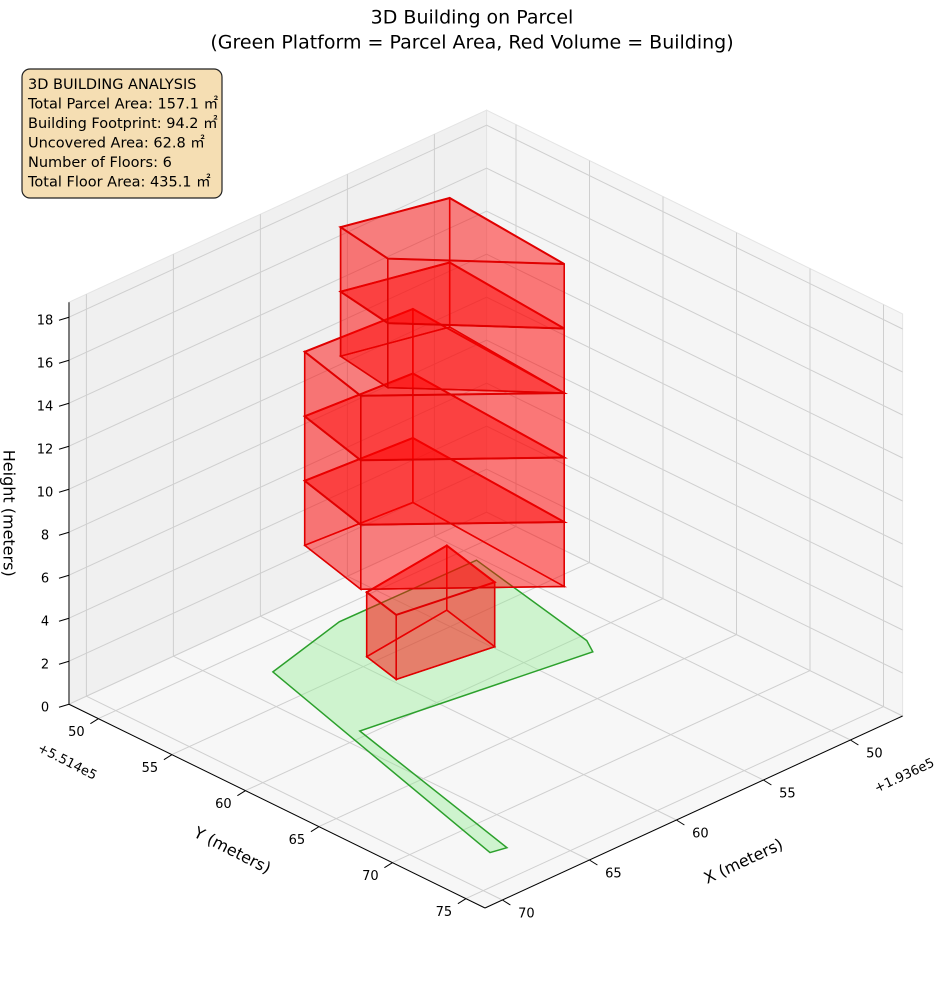  What do you see at coordinates (119, 182) in the screenshot?
I see `annotation-line: Total Floor Area: 435.1 ㎡` at bounding box center [119, 182].